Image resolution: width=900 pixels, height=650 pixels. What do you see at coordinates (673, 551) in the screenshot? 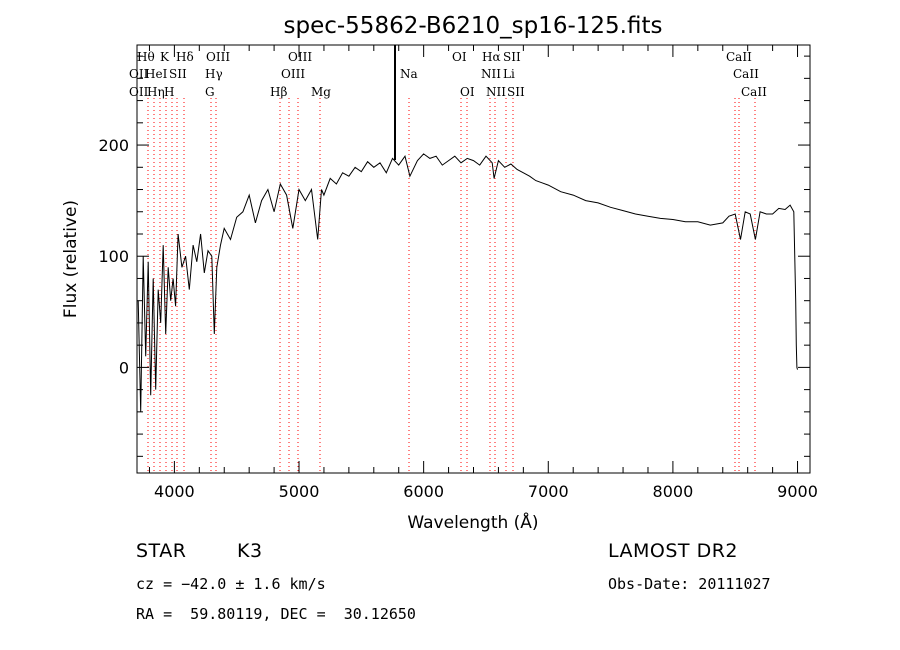
I see `survey-name: LAMOST DR2` at bounding box center [673, 551].